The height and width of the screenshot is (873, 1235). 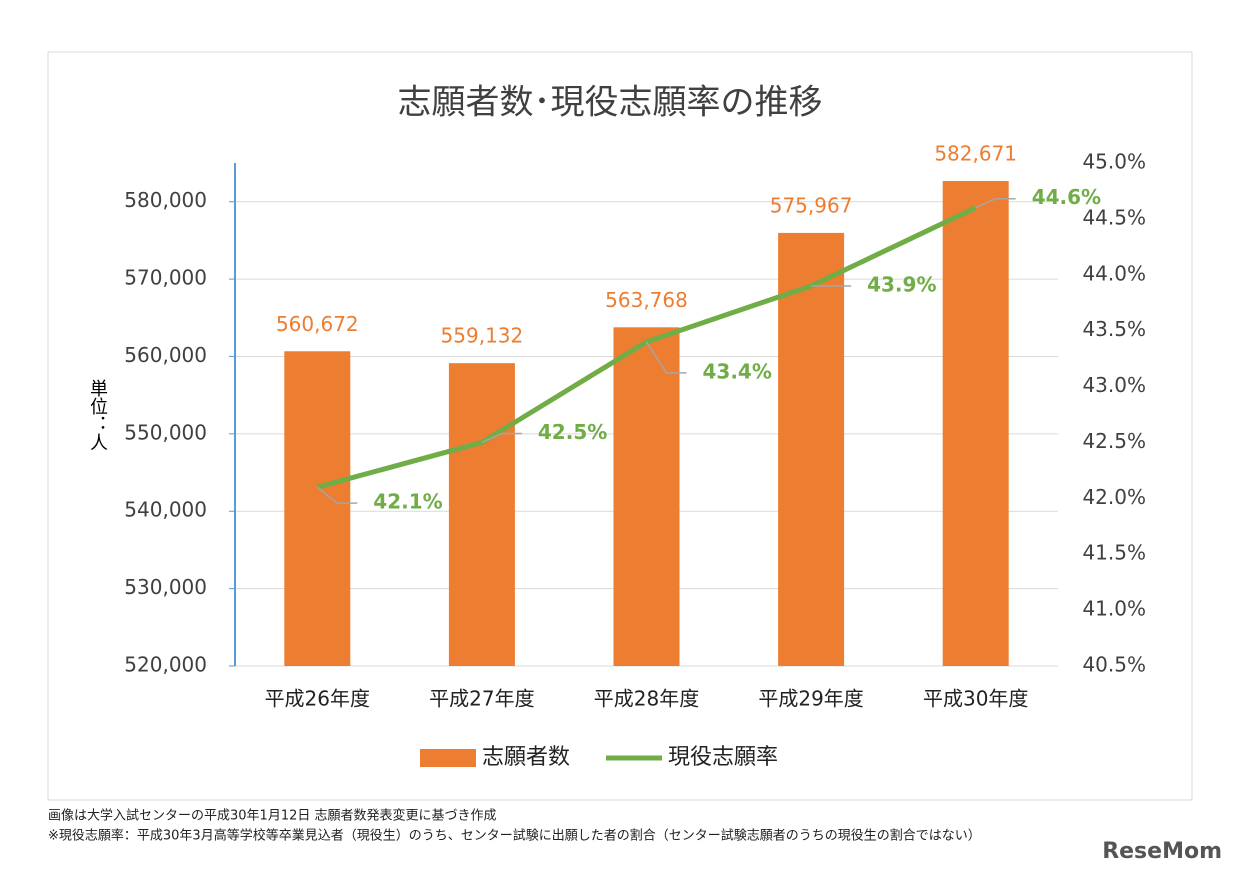 I want to click on y-tick-label: 550,000, so click(x=165, y=432).